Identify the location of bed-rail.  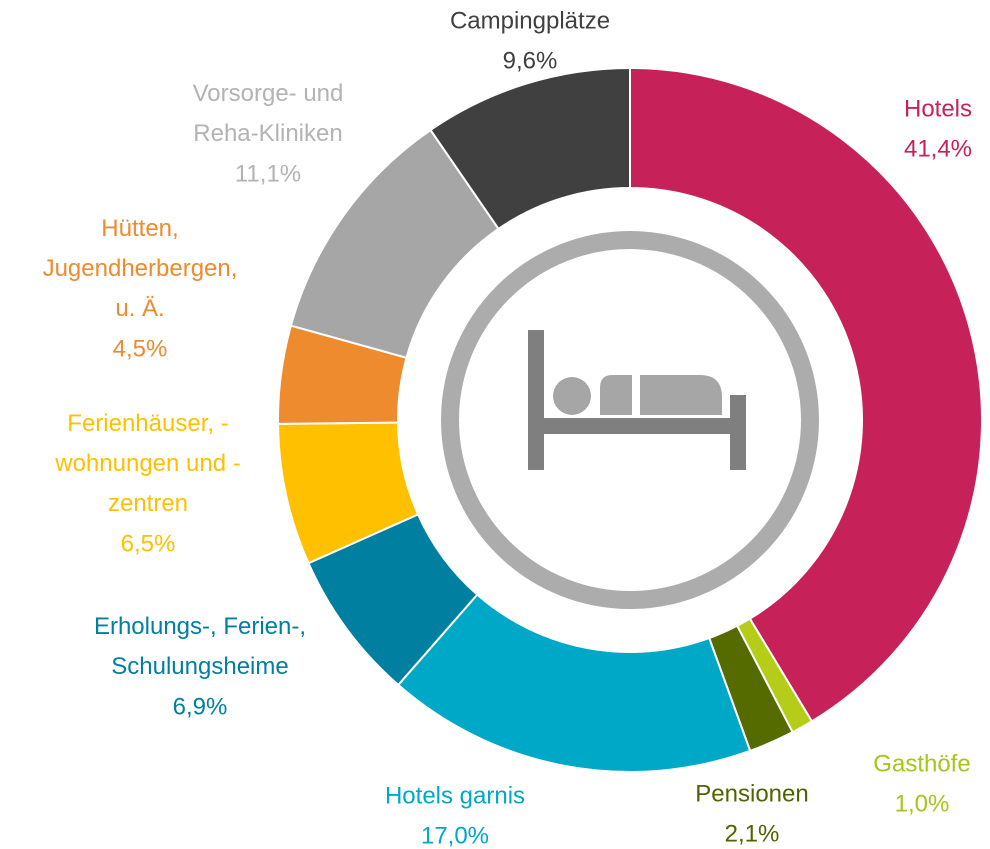
(637, 426).